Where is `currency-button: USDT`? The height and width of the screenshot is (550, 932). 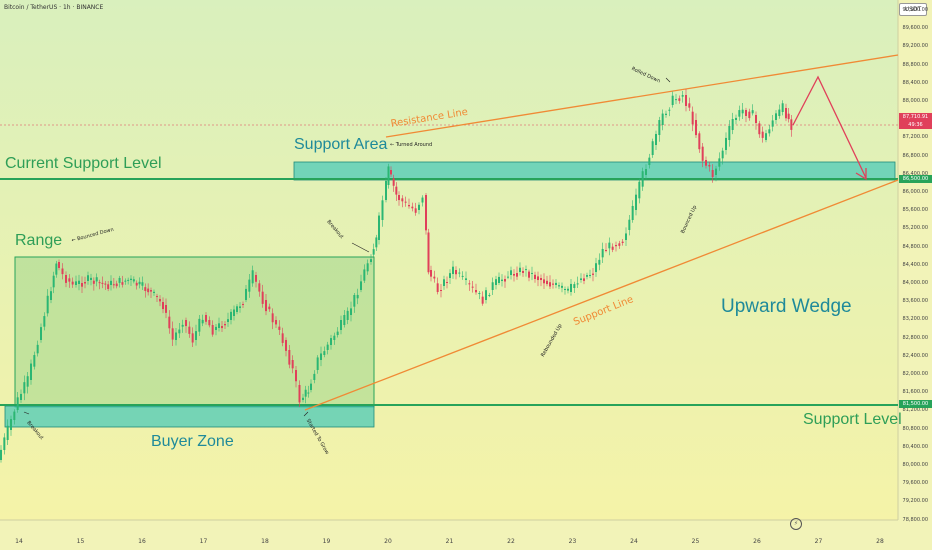
currency-button: USDT is located at coordinates (913, 9).